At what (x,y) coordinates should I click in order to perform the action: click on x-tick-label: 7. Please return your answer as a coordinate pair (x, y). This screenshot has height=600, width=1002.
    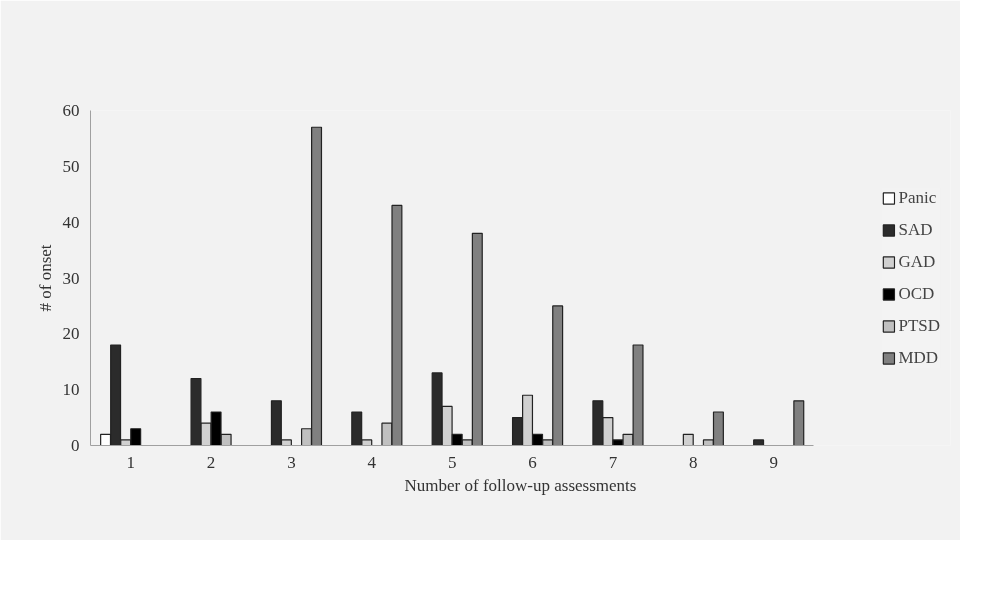
    Looking at the image, I should click on (613, 462).